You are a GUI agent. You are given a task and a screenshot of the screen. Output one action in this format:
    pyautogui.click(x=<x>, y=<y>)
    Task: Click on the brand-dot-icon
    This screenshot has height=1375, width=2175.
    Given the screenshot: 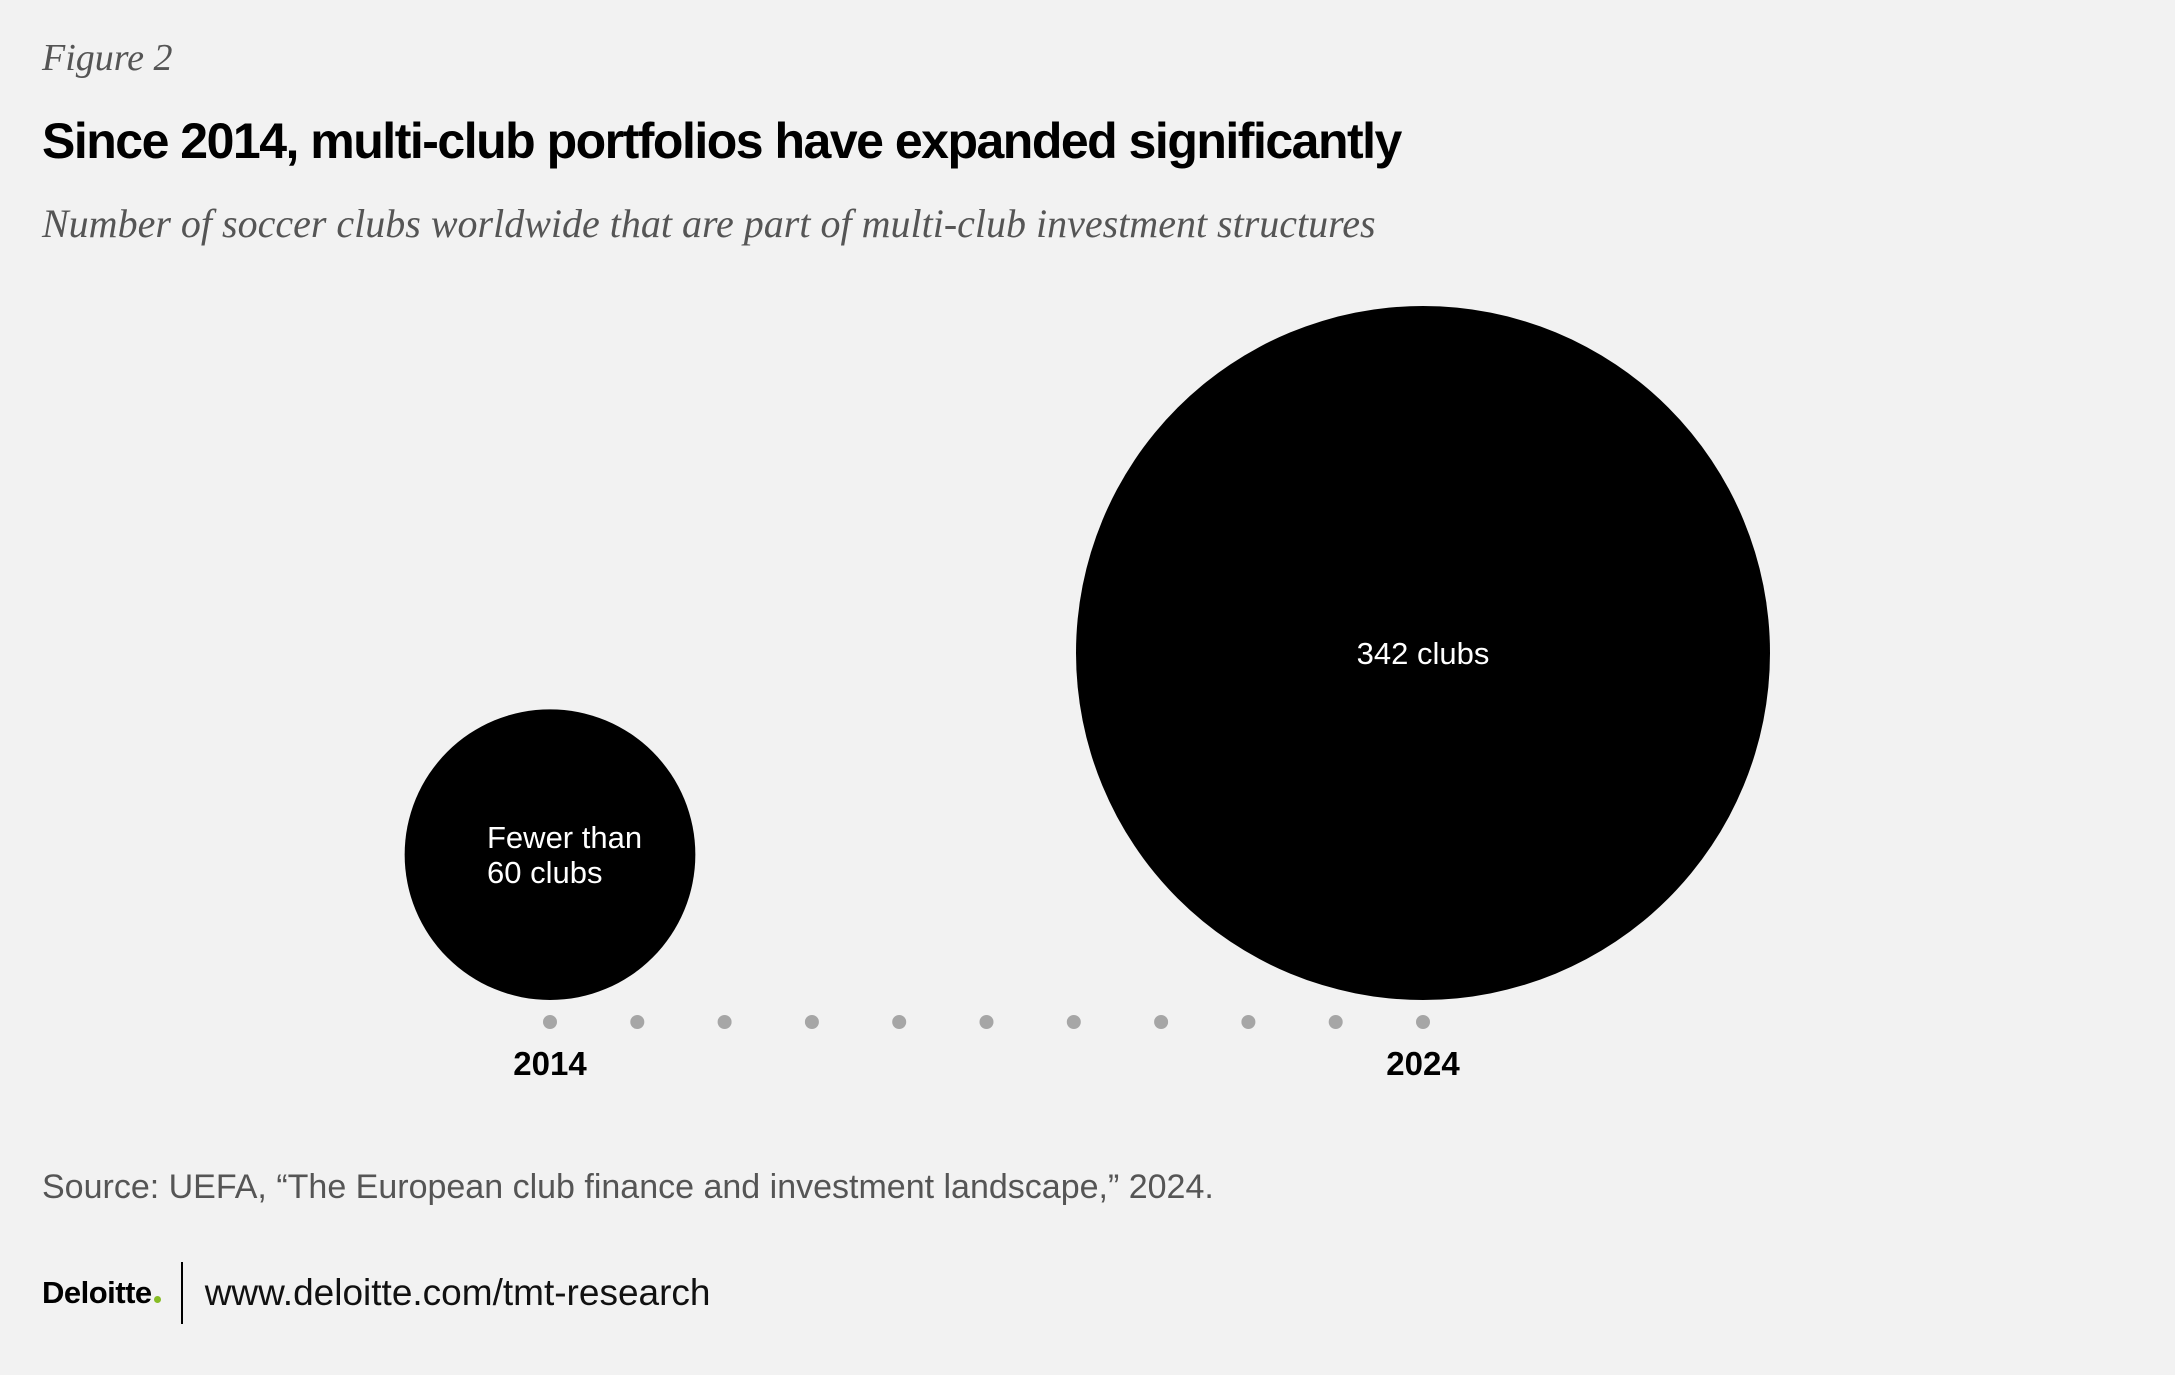 What is the action you would take?
    pyautogui.click(x=157, y=1299)
    